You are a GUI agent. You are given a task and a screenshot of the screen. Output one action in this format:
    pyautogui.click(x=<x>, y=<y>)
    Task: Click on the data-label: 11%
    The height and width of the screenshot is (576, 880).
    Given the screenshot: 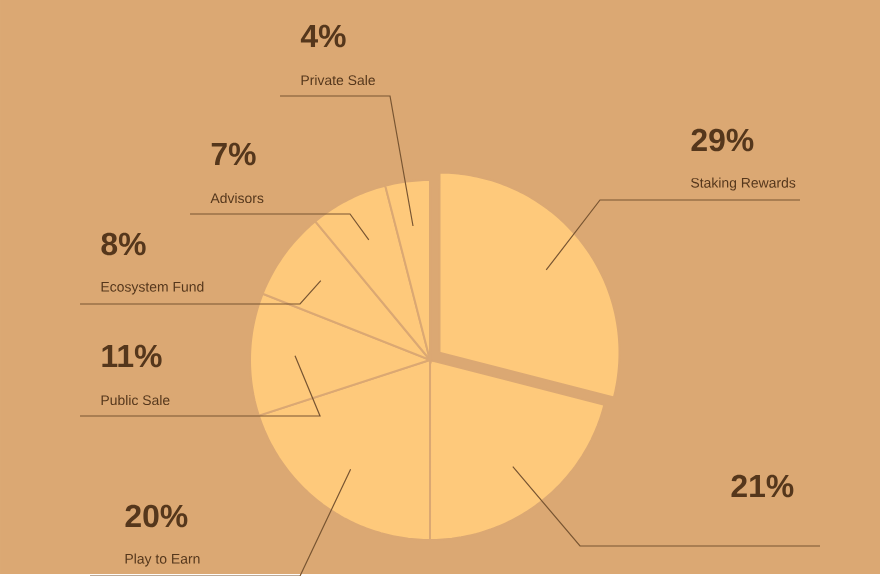 What is the action you would take?
    pyautogui.click(x=132, y=355)
    